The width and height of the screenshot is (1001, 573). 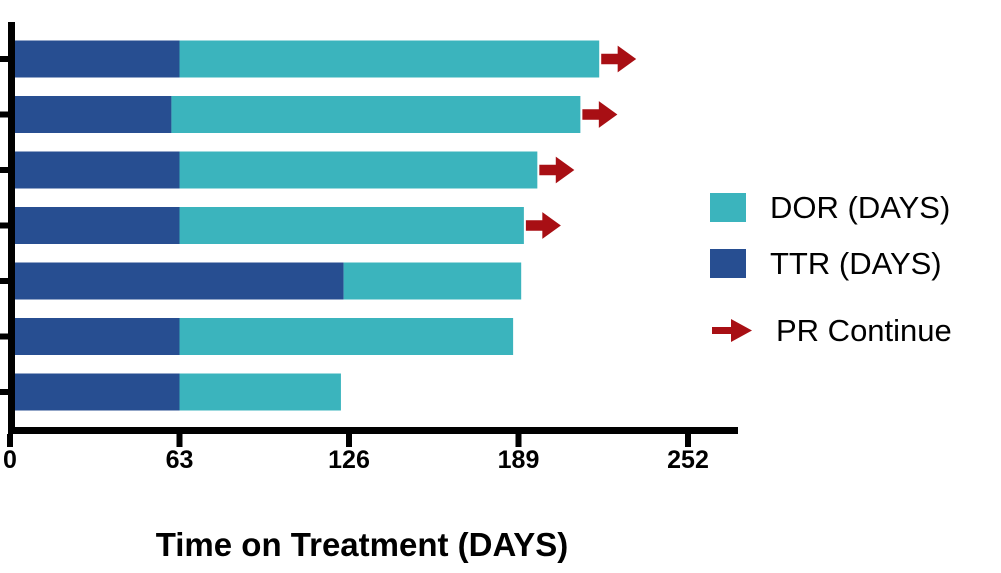 What do you see at coordinates (688, 460) in the screenshot?
I see `x-tick-label: 252` at bounding box center [688, 460].